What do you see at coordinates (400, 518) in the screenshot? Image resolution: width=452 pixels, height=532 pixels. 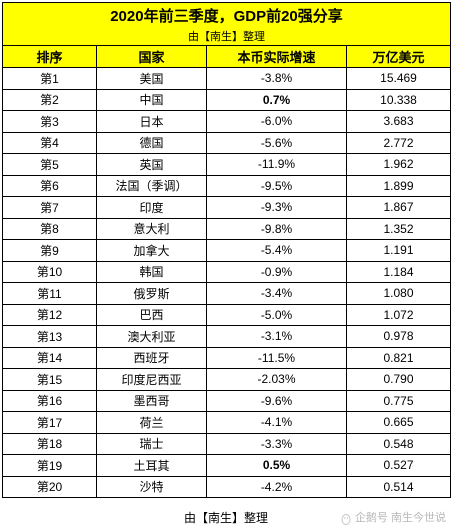 I see `watermark-text: 企鹅号 南生今世说` at bounding box center [400, 518].